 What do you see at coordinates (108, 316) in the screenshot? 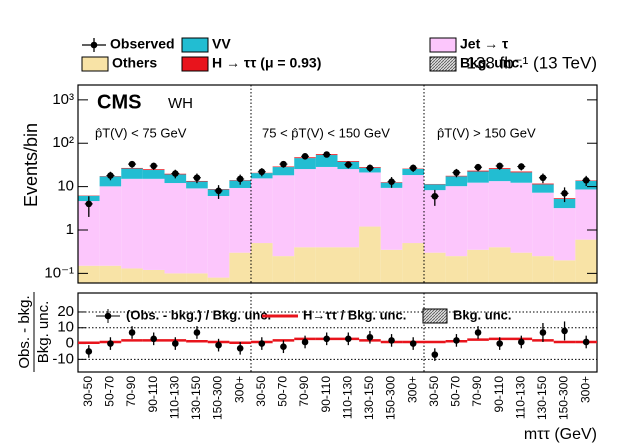
I see `legend-marker` at bounding box center [108, 316].